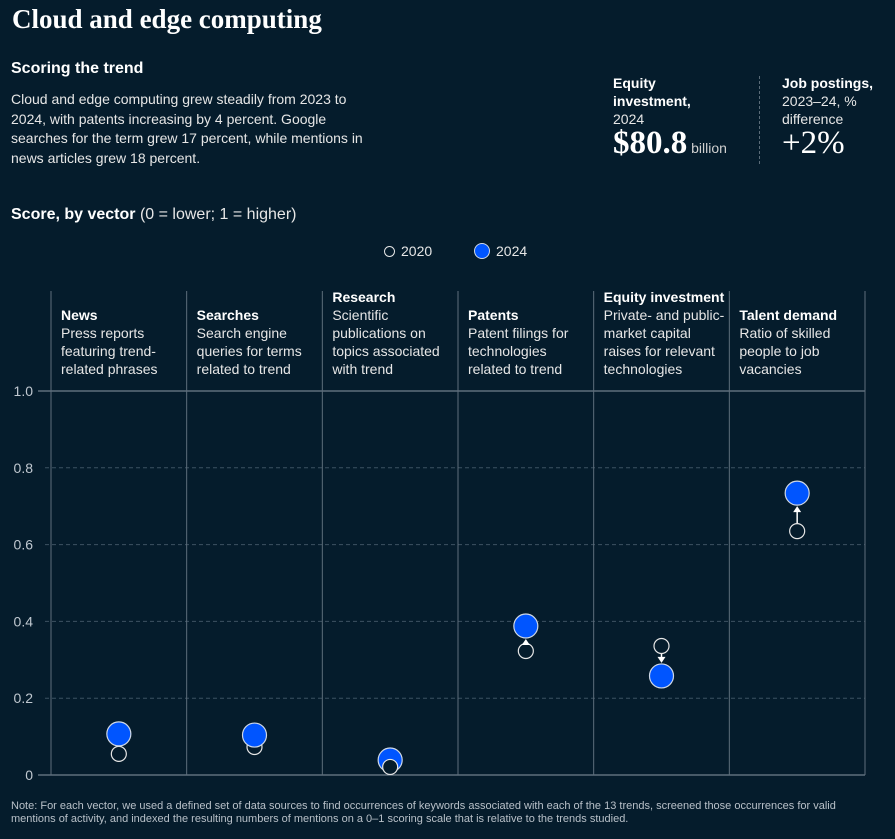 The image size is (895, 839). I want to click on column-header-title: News, so click(79, 315).